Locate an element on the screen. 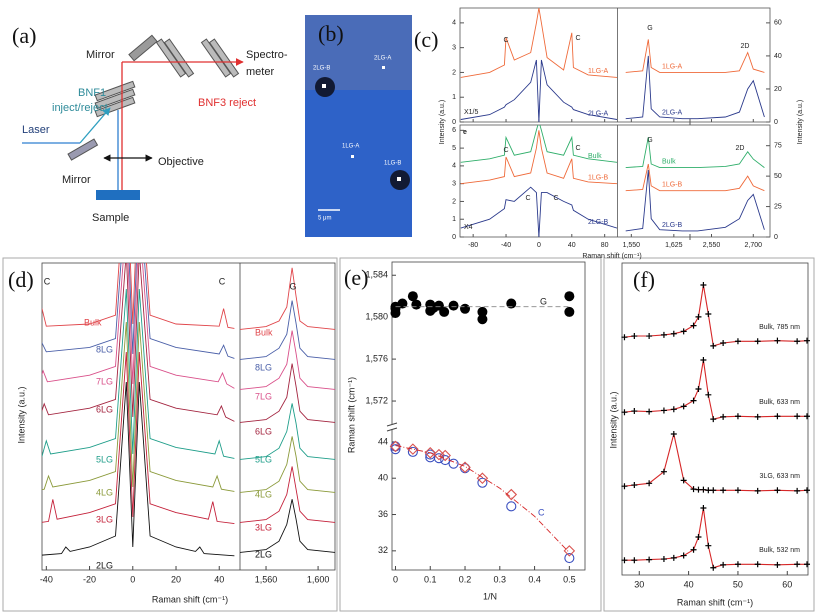 Image resolution: width=817 pixels, height=614 pixels. x-tick-label: 0.5 is located at coordinates (569, 579).